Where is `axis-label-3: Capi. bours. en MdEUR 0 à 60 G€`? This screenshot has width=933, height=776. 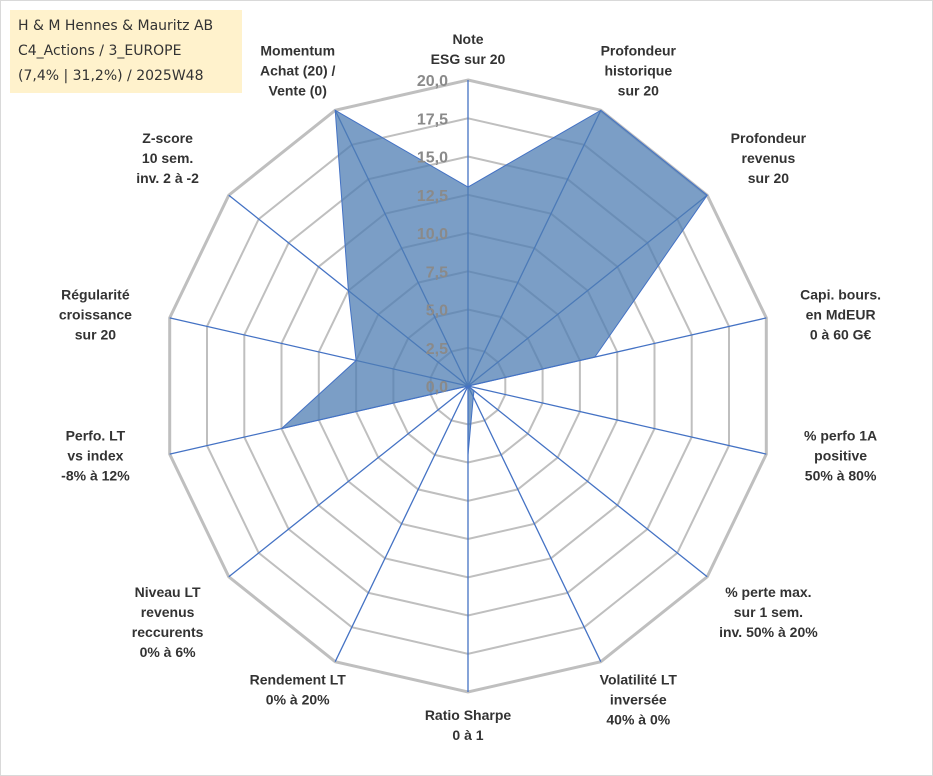 axis-label-3: Capi. bours. en MdEUR 0 à 60 G€ is located at coordinates (840, 315).